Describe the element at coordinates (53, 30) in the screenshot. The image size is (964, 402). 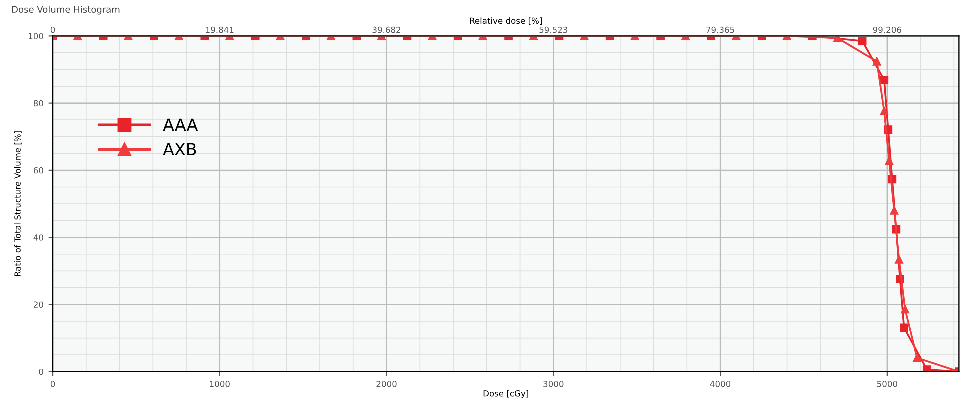
I see `x2-tick-label: 0` at that location.